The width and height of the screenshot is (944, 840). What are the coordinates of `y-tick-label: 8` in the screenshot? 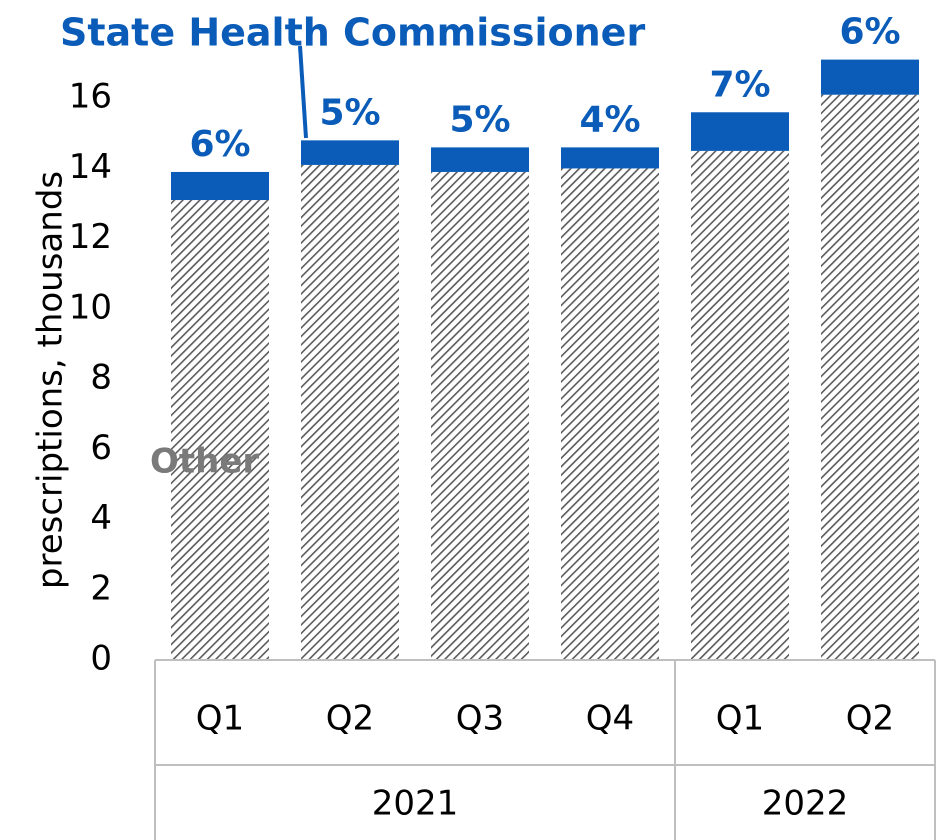 It's located at (101, 378).